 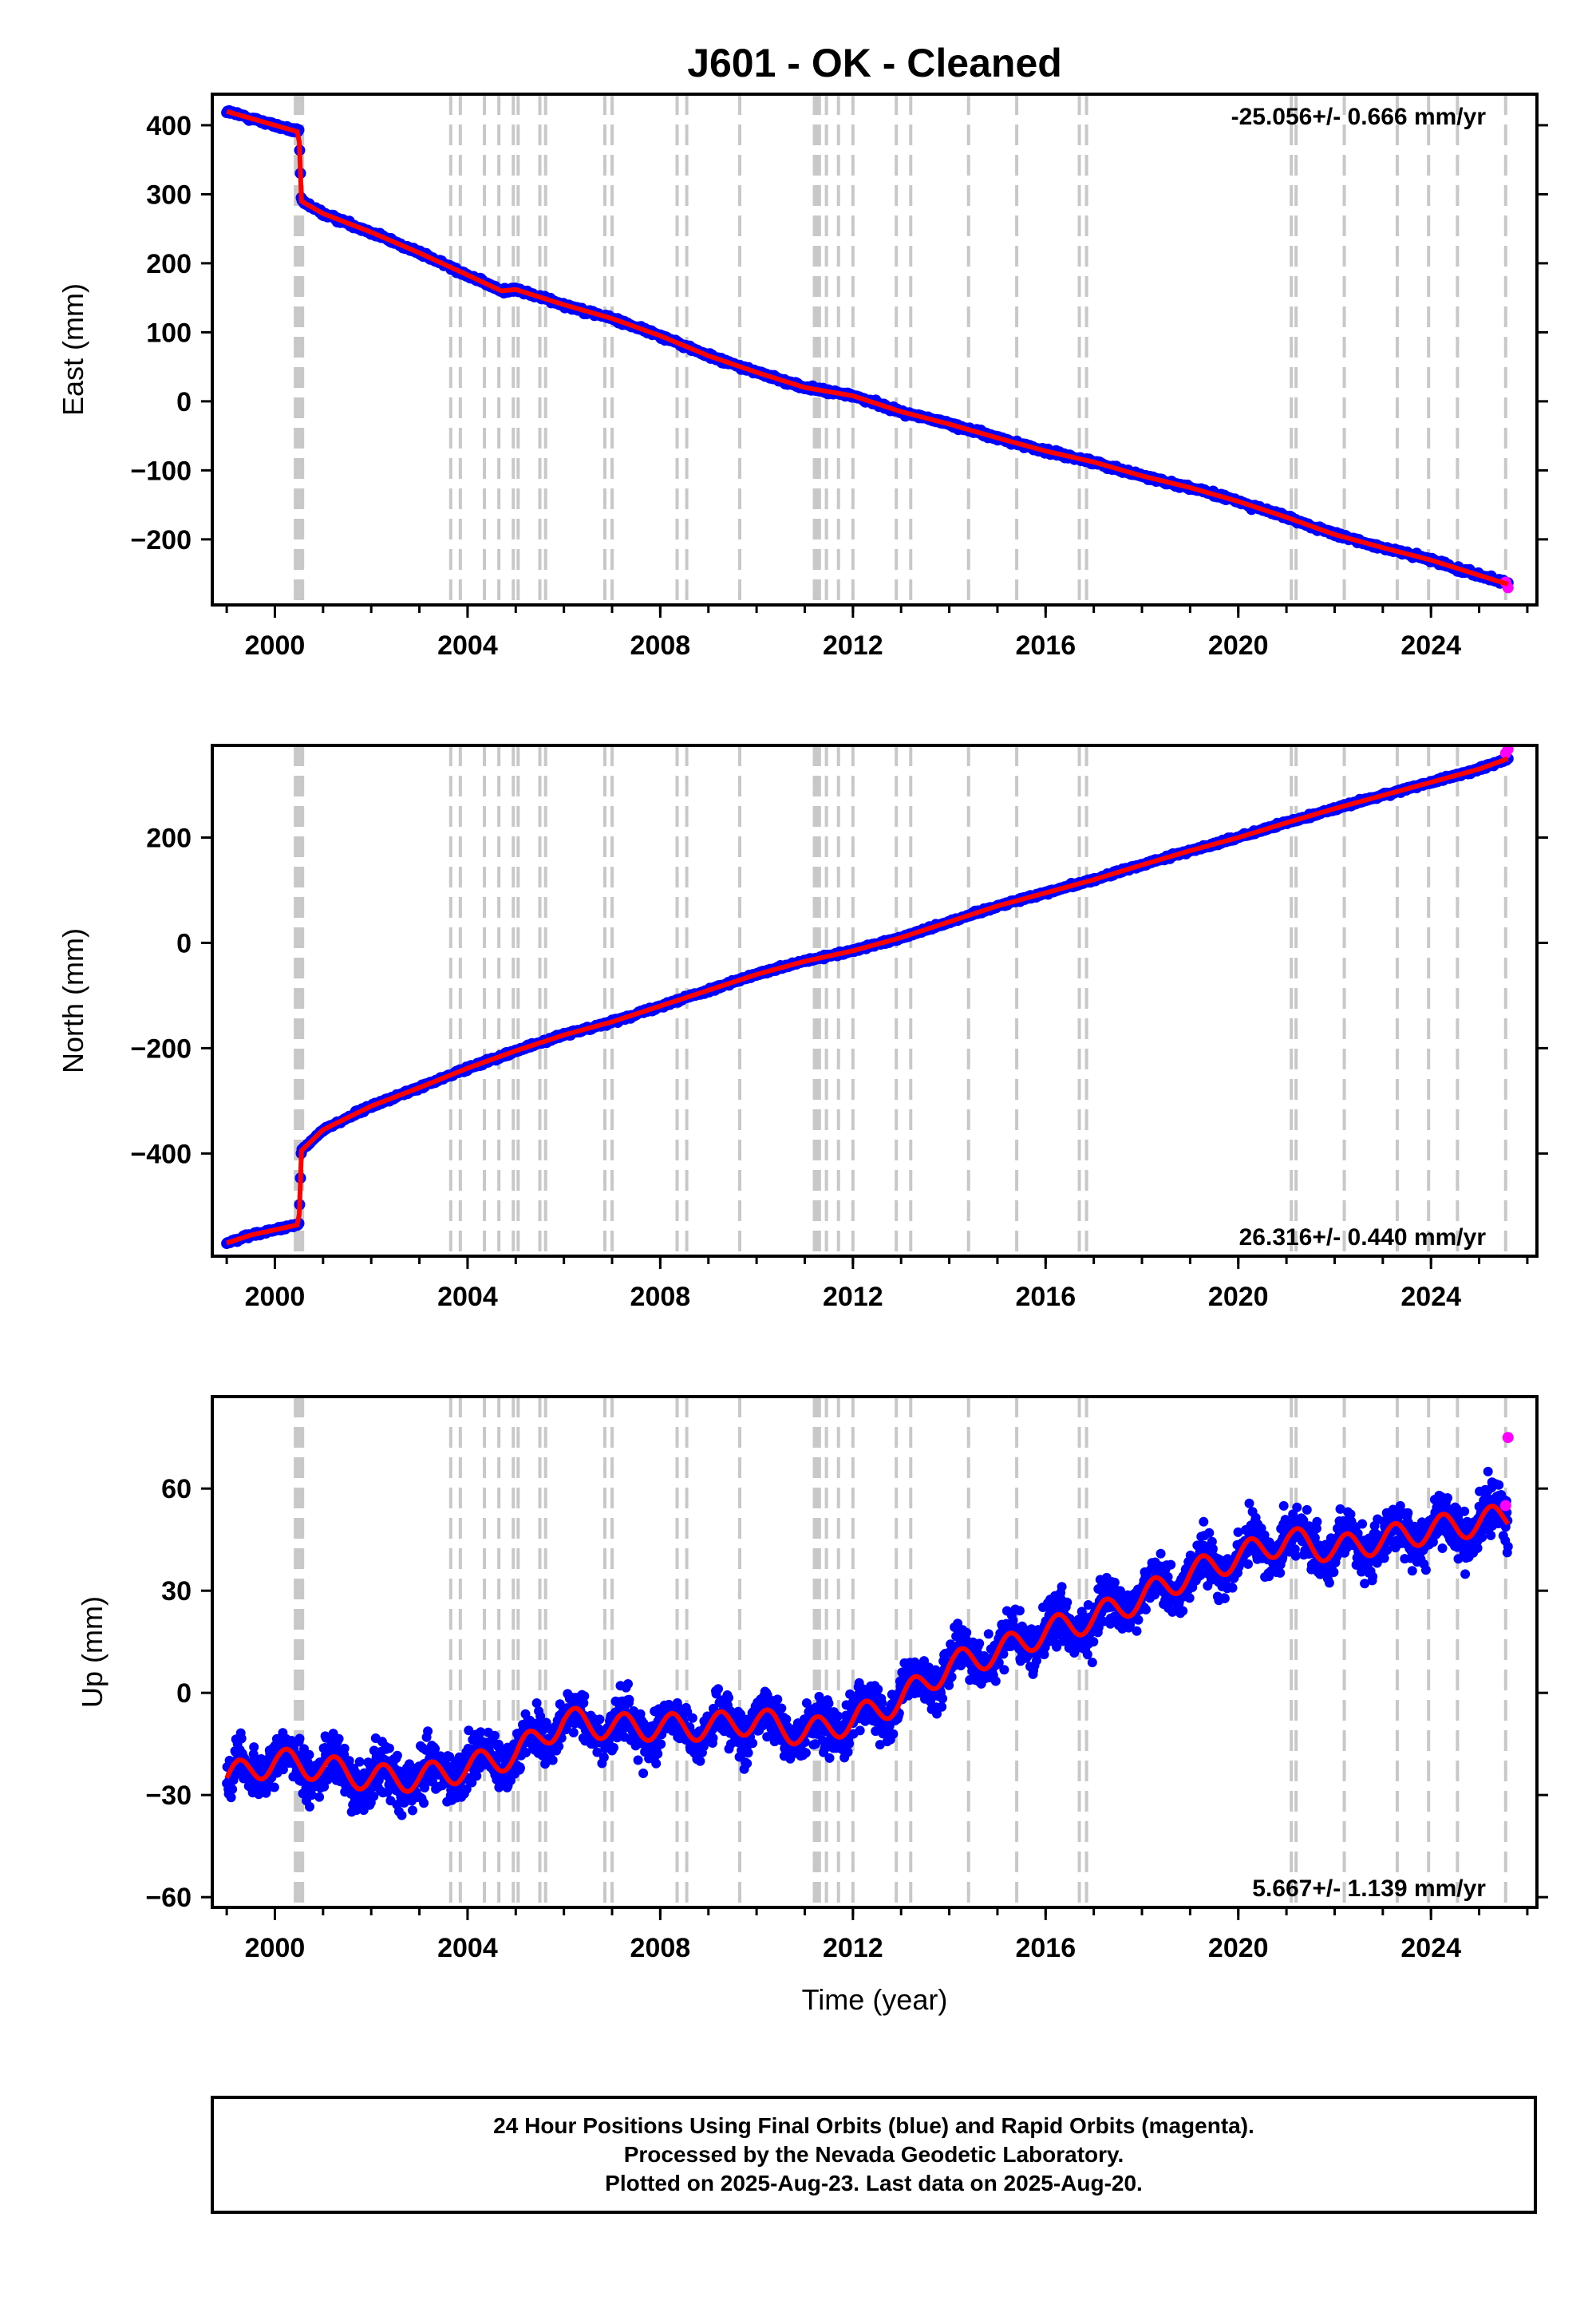 What do you see at coordinates (1359, 117) in the screenshot?
I see `velocity-label: -25.056+/- 0.666 mm/yr` at bounding box center [1359, 117].